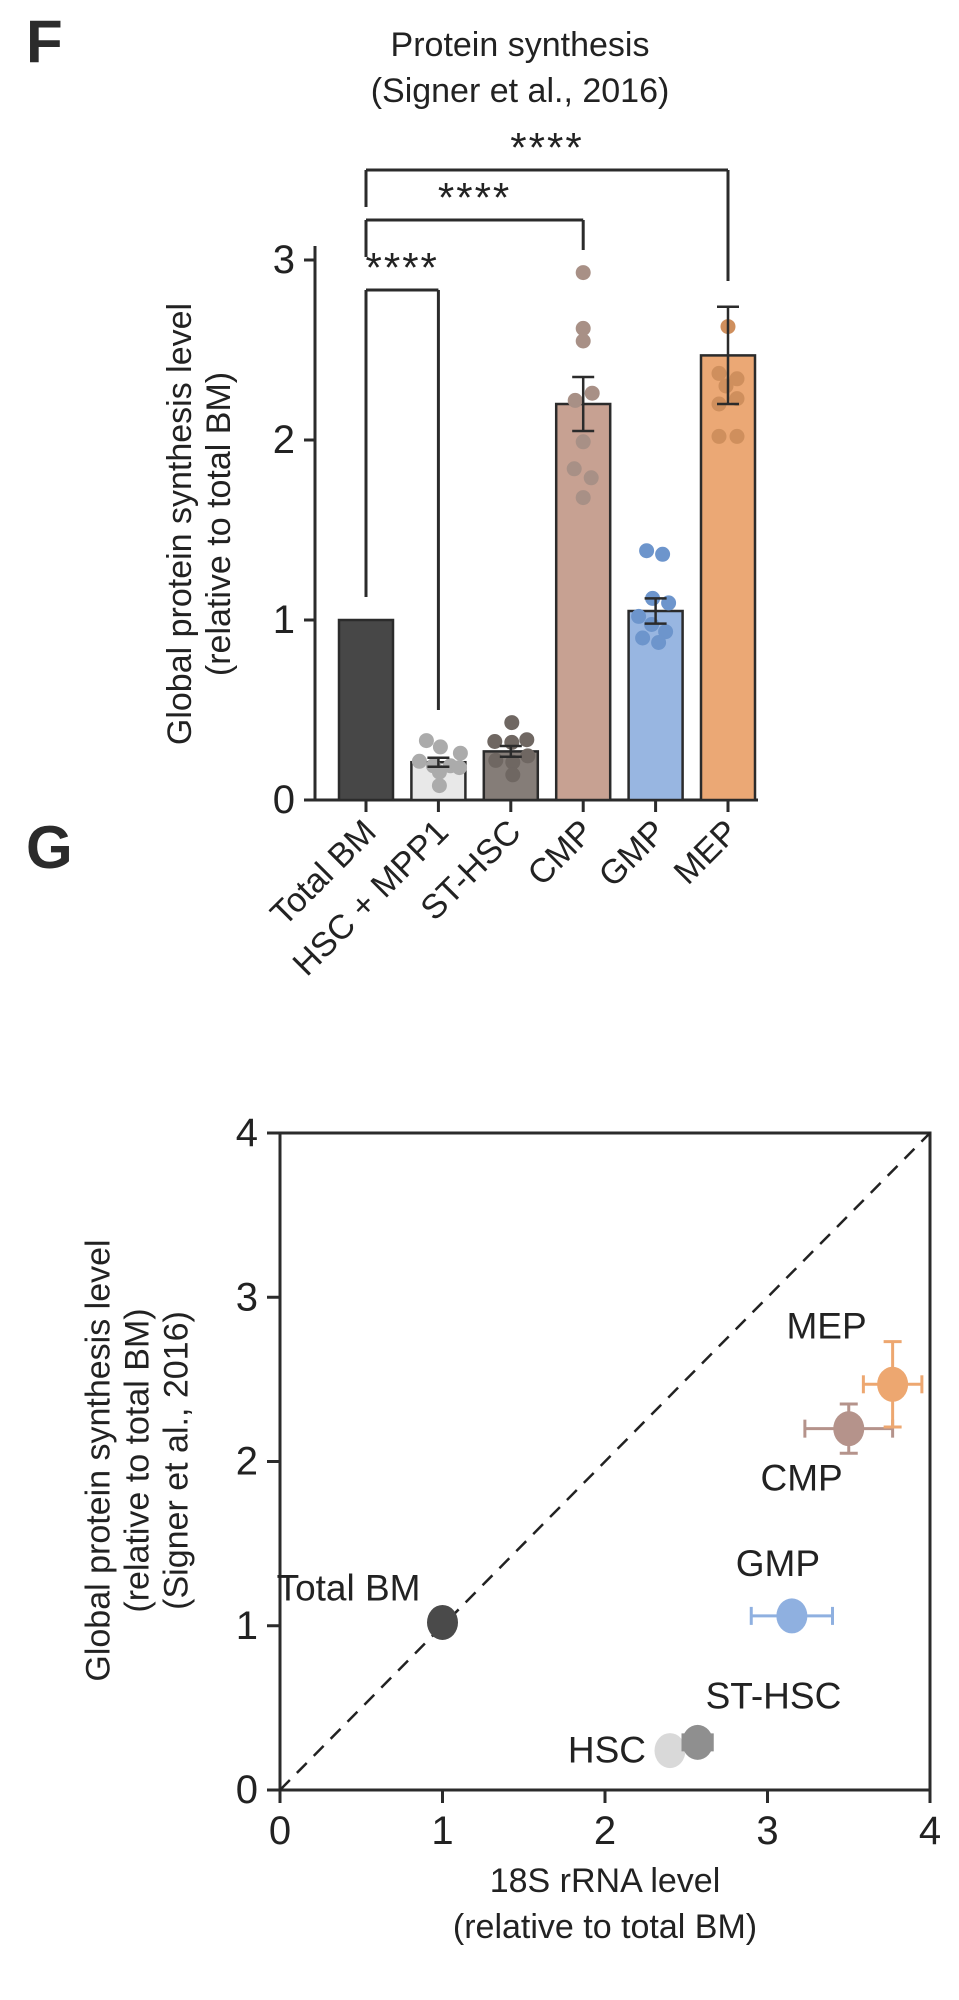 The image size is (959, 2000). What do you see at coordinates (284, 440) in the screenshot?
I see `f-y-tick-label: 2` at bounding box center [284, 440].